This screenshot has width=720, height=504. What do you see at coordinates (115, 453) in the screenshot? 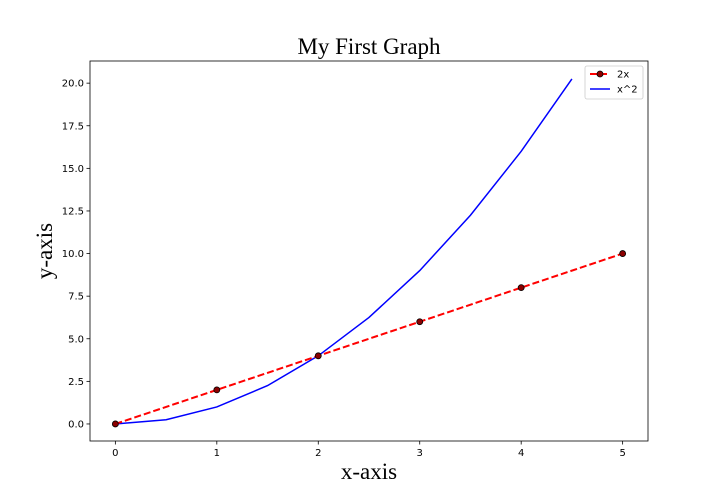
I see `x-tick-label: 0` at bounding box center [115, 453].